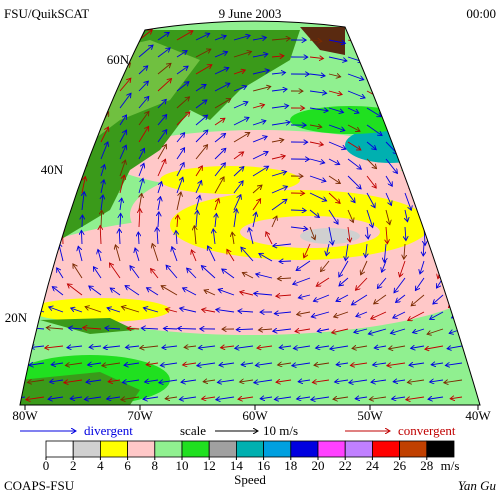  I want to click on lat-label: 60N, so click(118, 59).